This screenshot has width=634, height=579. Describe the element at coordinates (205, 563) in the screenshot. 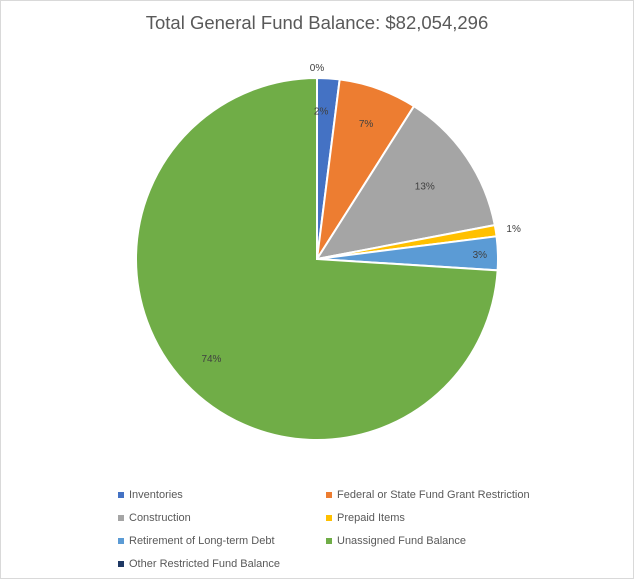

I see `legend-label: Other Restricted Fund Balance` at that location.